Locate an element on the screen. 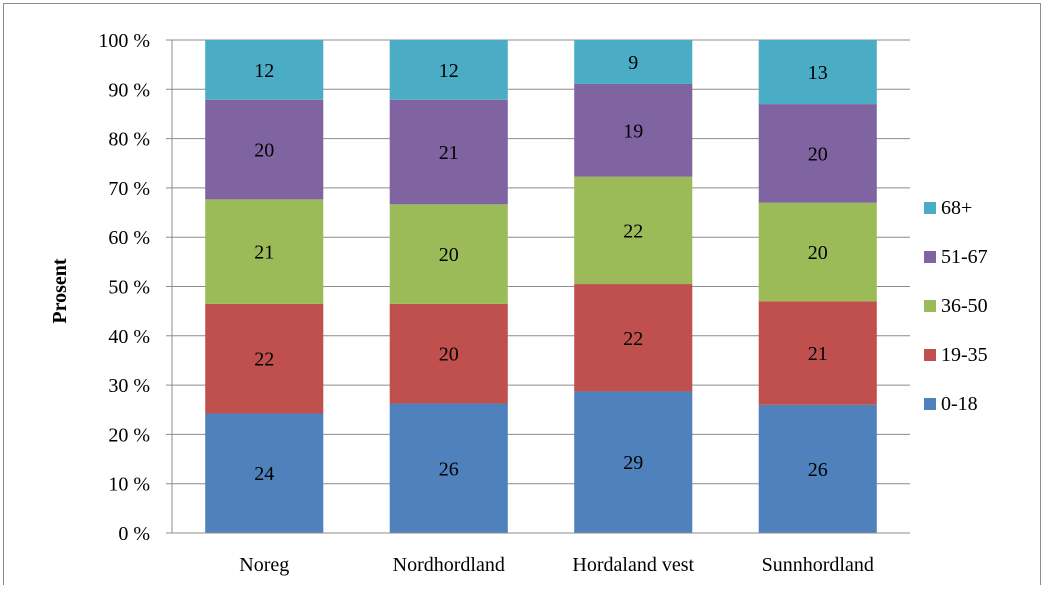 The width and height of the screenshot is (1046, 590). y-tick-label: 60 % is located at coordinates (129, 238).